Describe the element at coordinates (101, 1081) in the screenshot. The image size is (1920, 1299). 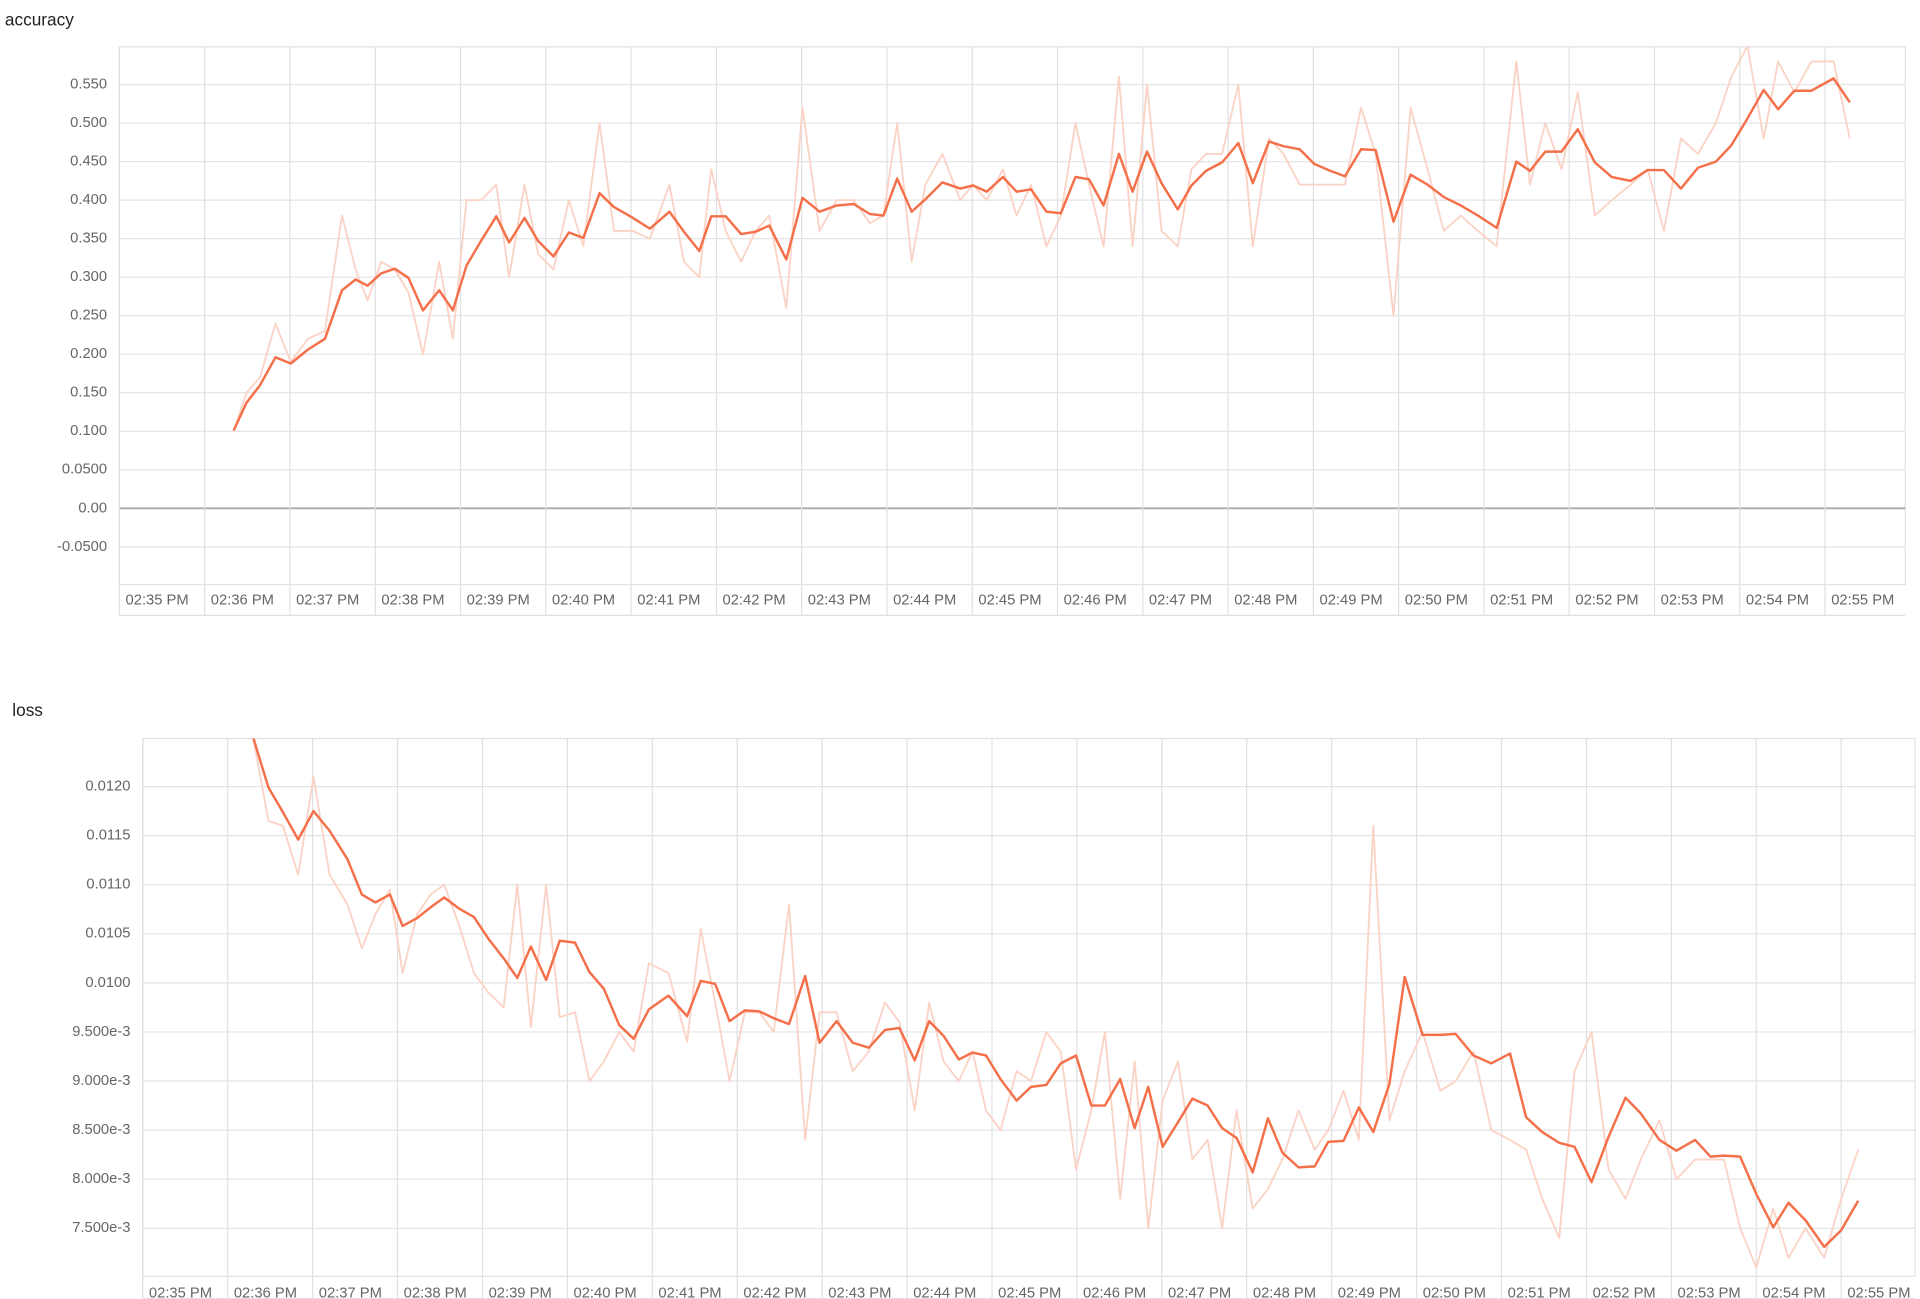
I see `y-tick-label: 9.000e-3` at that location.